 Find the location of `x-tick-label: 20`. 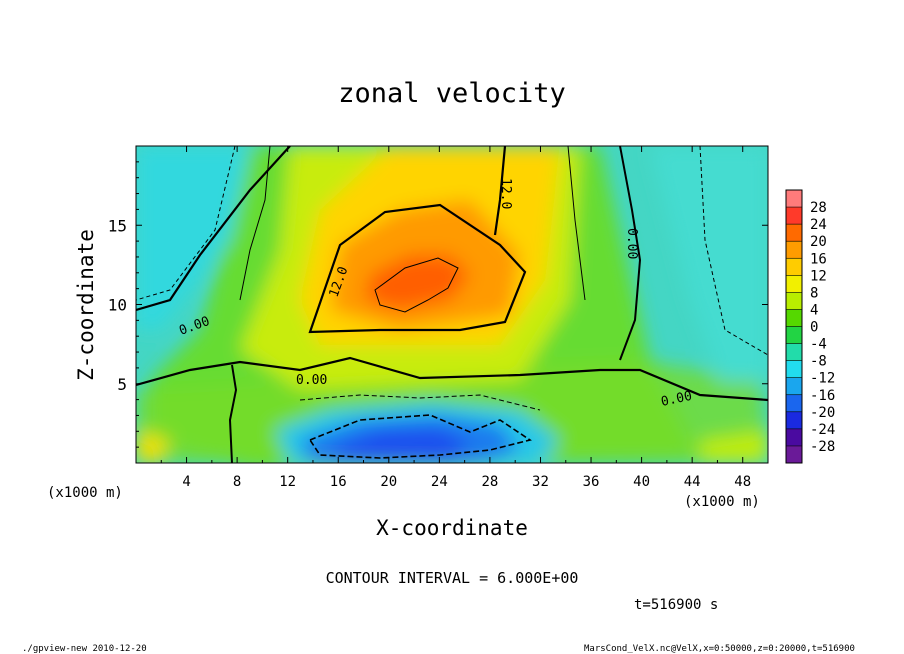

x-tick-label: 20 is located at coordinates (388, 482).